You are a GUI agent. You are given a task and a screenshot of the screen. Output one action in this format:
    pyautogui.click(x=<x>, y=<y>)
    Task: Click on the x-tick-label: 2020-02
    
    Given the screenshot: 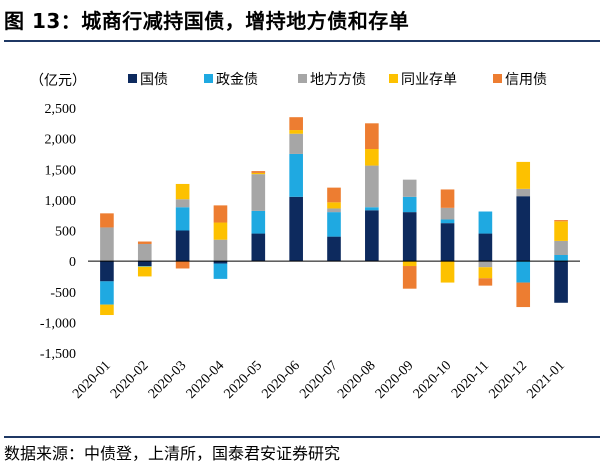 What is the action you would take?
    pyautogui.click(x=130, y=380)
    